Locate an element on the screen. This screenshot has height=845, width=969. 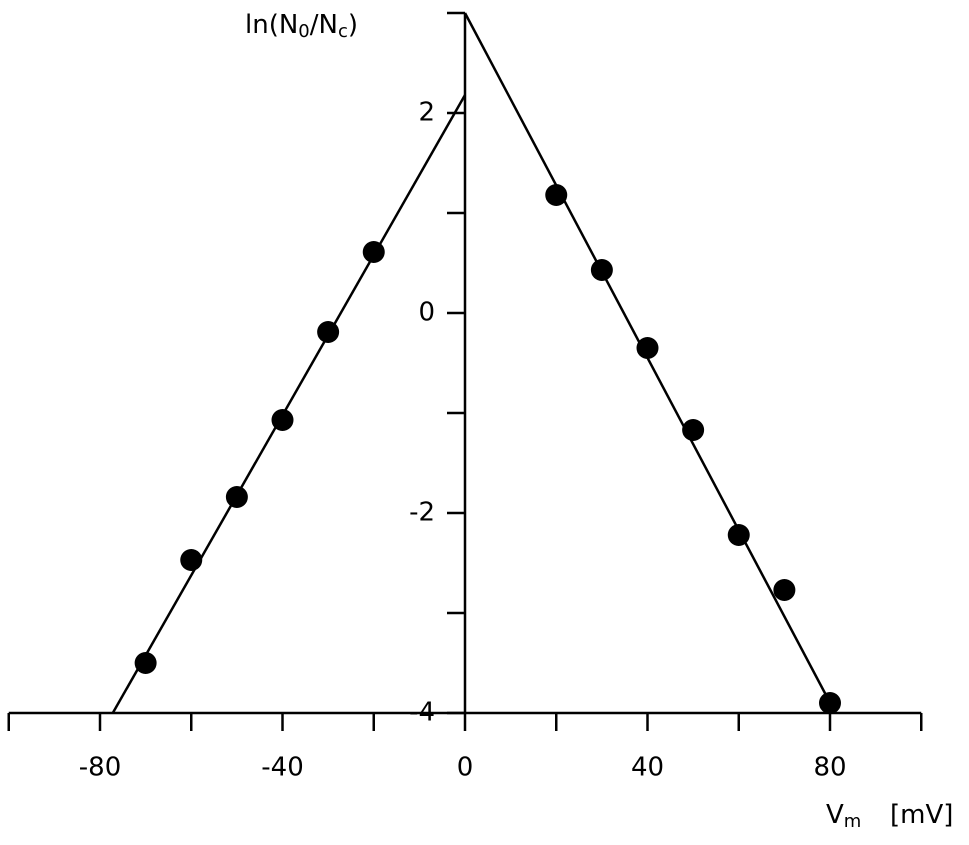
x-tick-label: 40 is located at coordinates (647, 768).